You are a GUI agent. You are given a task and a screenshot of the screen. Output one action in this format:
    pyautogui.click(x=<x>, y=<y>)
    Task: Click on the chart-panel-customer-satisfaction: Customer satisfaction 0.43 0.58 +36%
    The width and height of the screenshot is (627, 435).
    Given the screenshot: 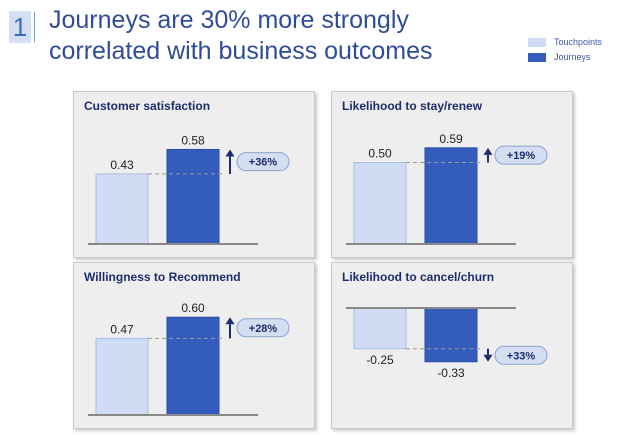 What is the action you would take?
    pyautogui.click(x=194, y=174)
    